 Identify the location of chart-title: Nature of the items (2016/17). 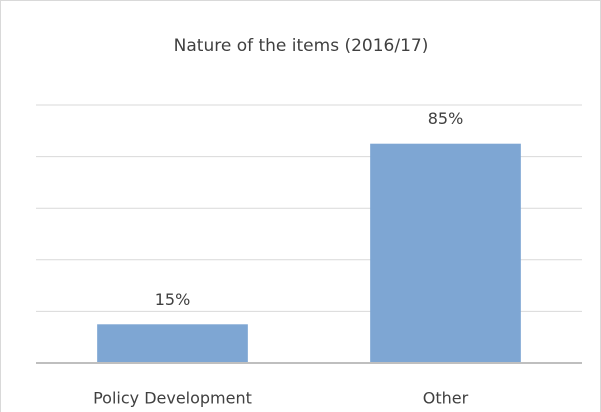
(301, 46).